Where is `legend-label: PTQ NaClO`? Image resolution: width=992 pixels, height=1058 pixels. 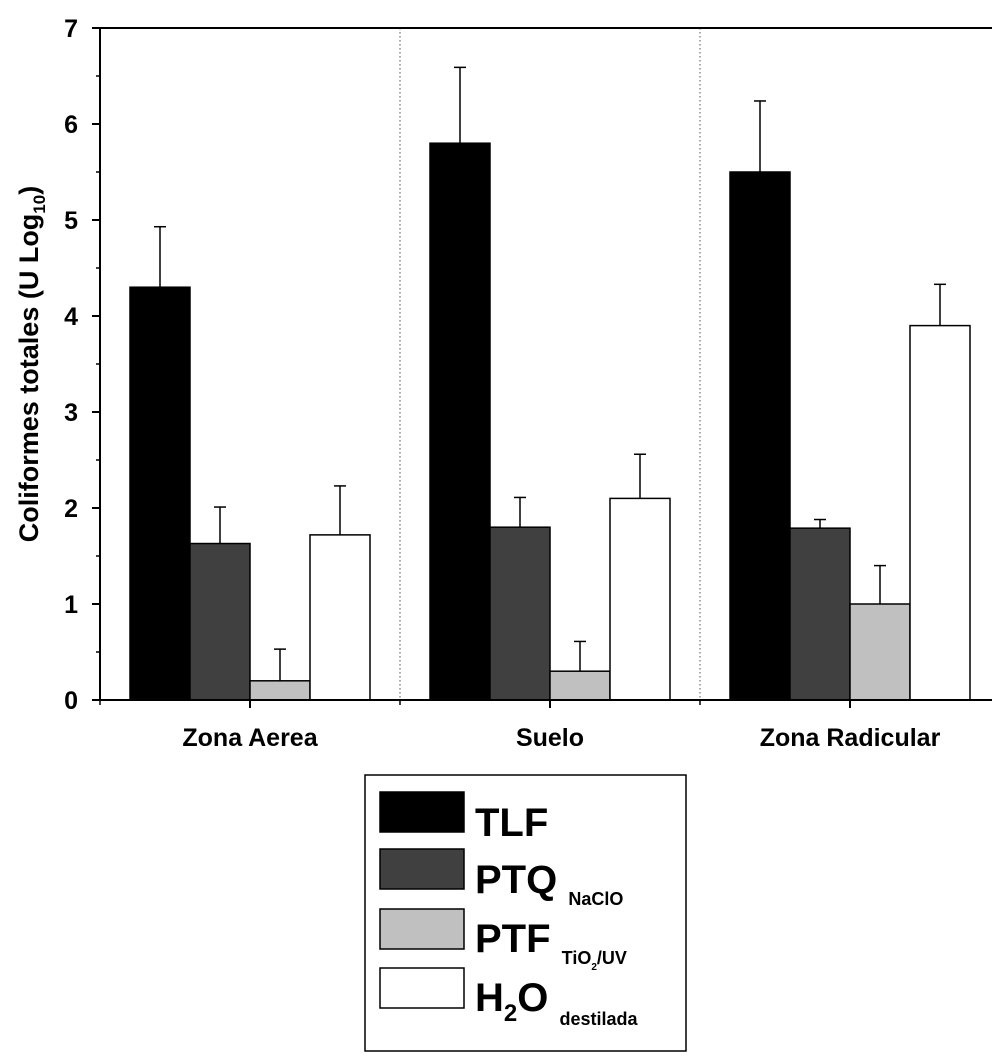 legend-label: PTQ NaClO is located at coordinates (549, 883).